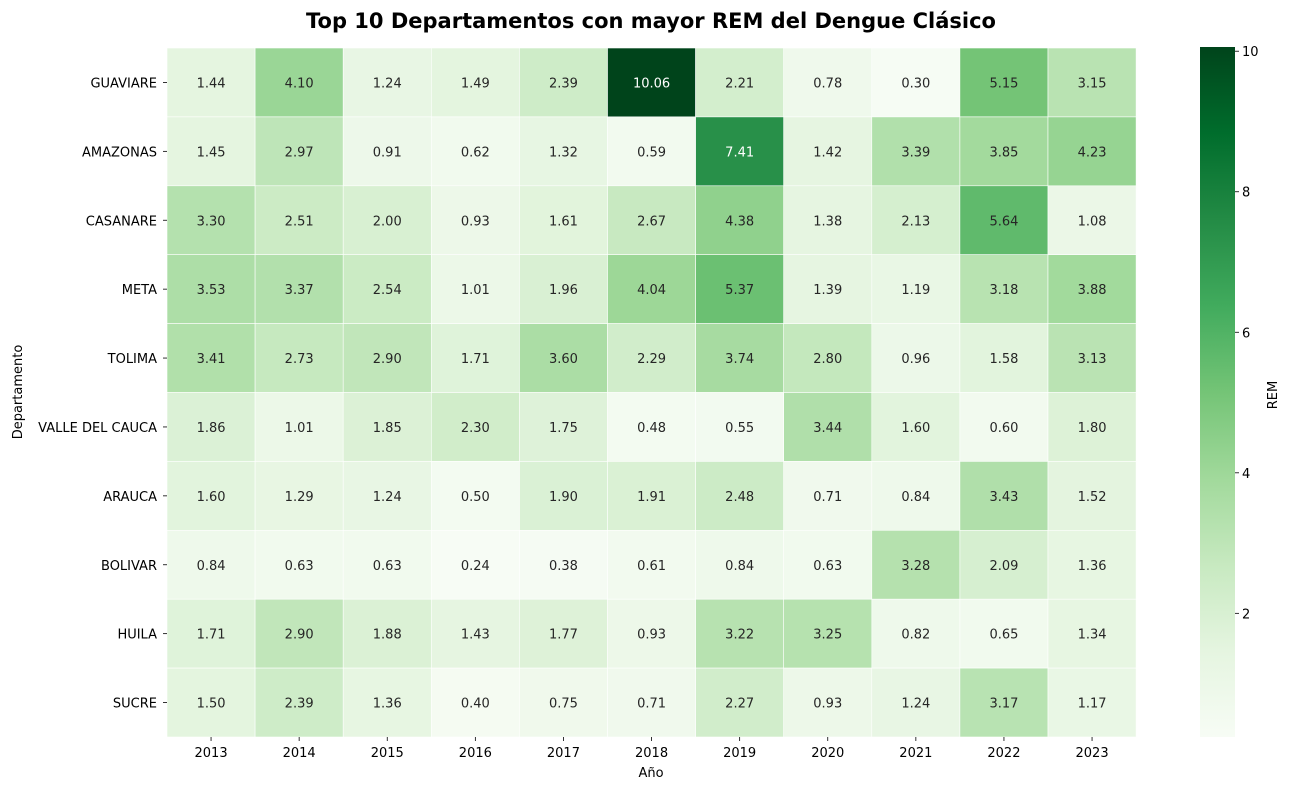 The height and width of the screenshot is (790, 1289). Describe the element at coordinates (915, 566) in the screenshot. I see `cell-value-label: 3.28` at that location.